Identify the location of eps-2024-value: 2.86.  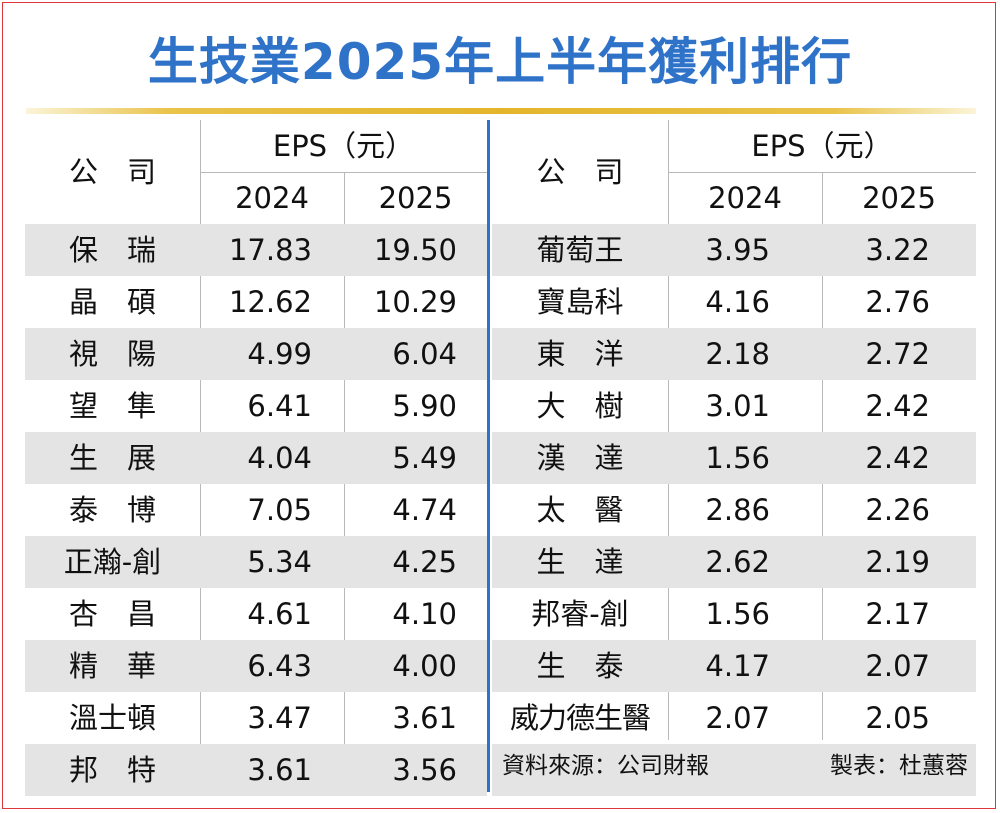
(737, 510).